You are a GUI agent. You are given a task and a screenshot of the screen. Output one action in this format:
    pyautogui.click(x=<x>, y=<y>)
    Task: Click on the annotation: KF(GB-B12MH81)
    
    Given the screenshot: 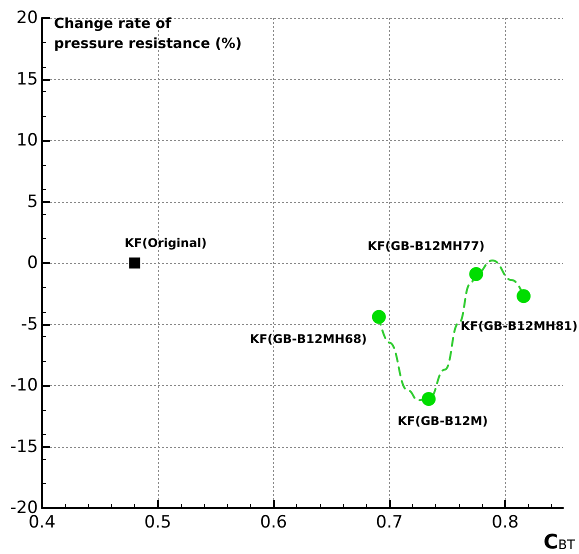 What is the action you would take?
    pyautogui.click(x=519, y=326)
    